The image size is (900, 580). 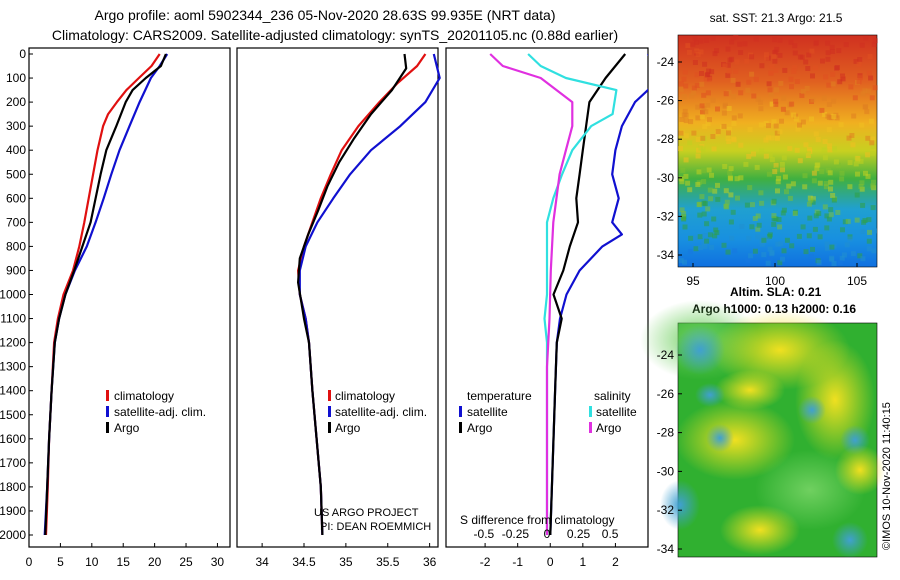 What do you see at coordinates (13, 367) in the screenshot?
I see `depth-tick-label: 1300` at bounding box center [13, 367].